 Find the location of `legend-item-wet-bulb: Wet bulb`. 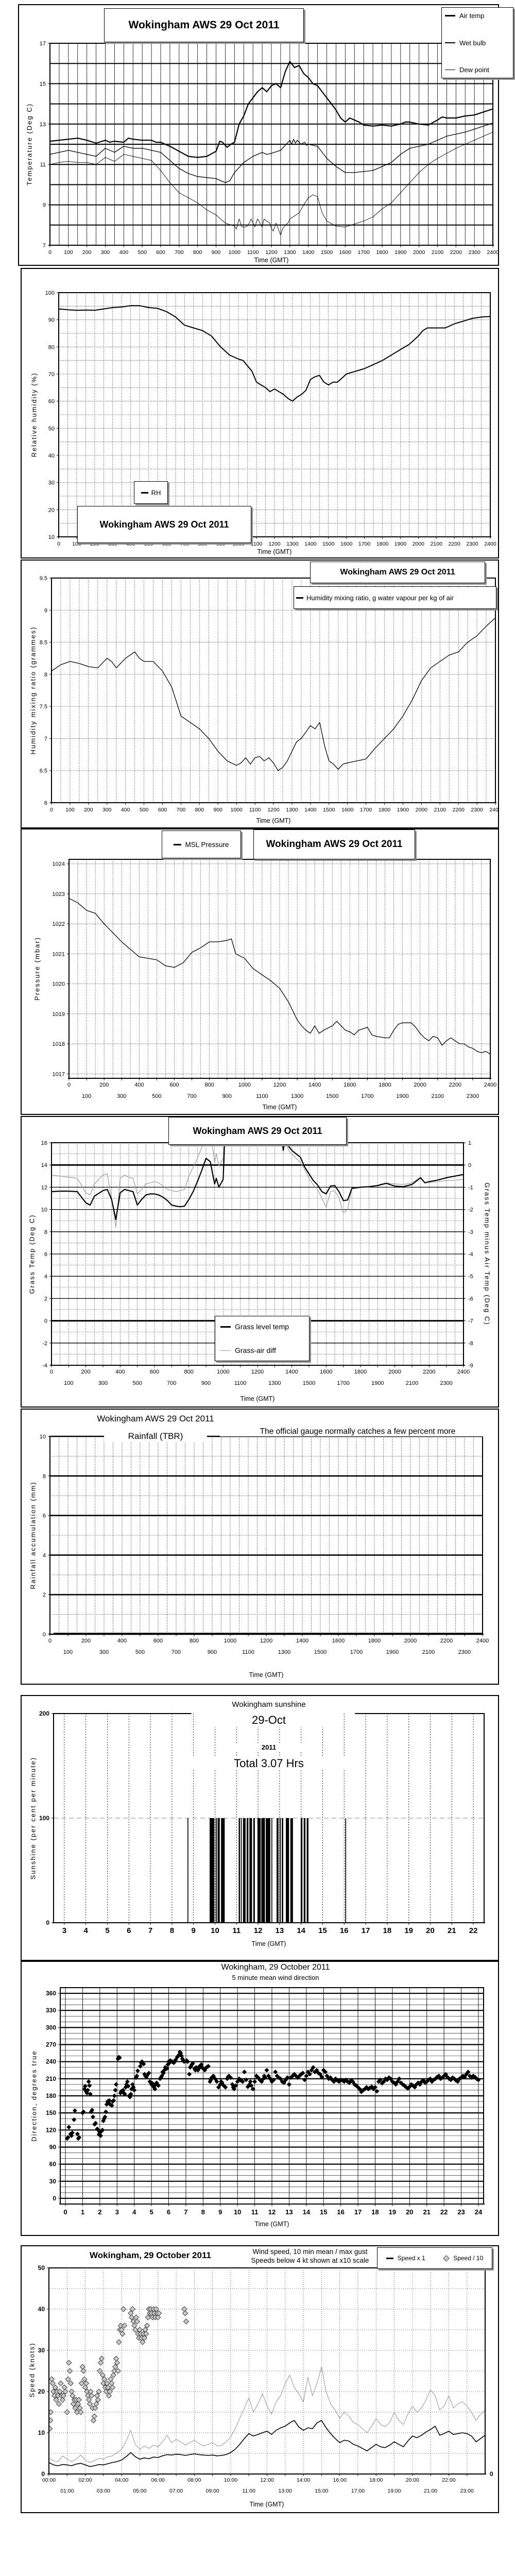

legend-item-wet-bulb: Wet bulb is located at coordinates (478, 43).